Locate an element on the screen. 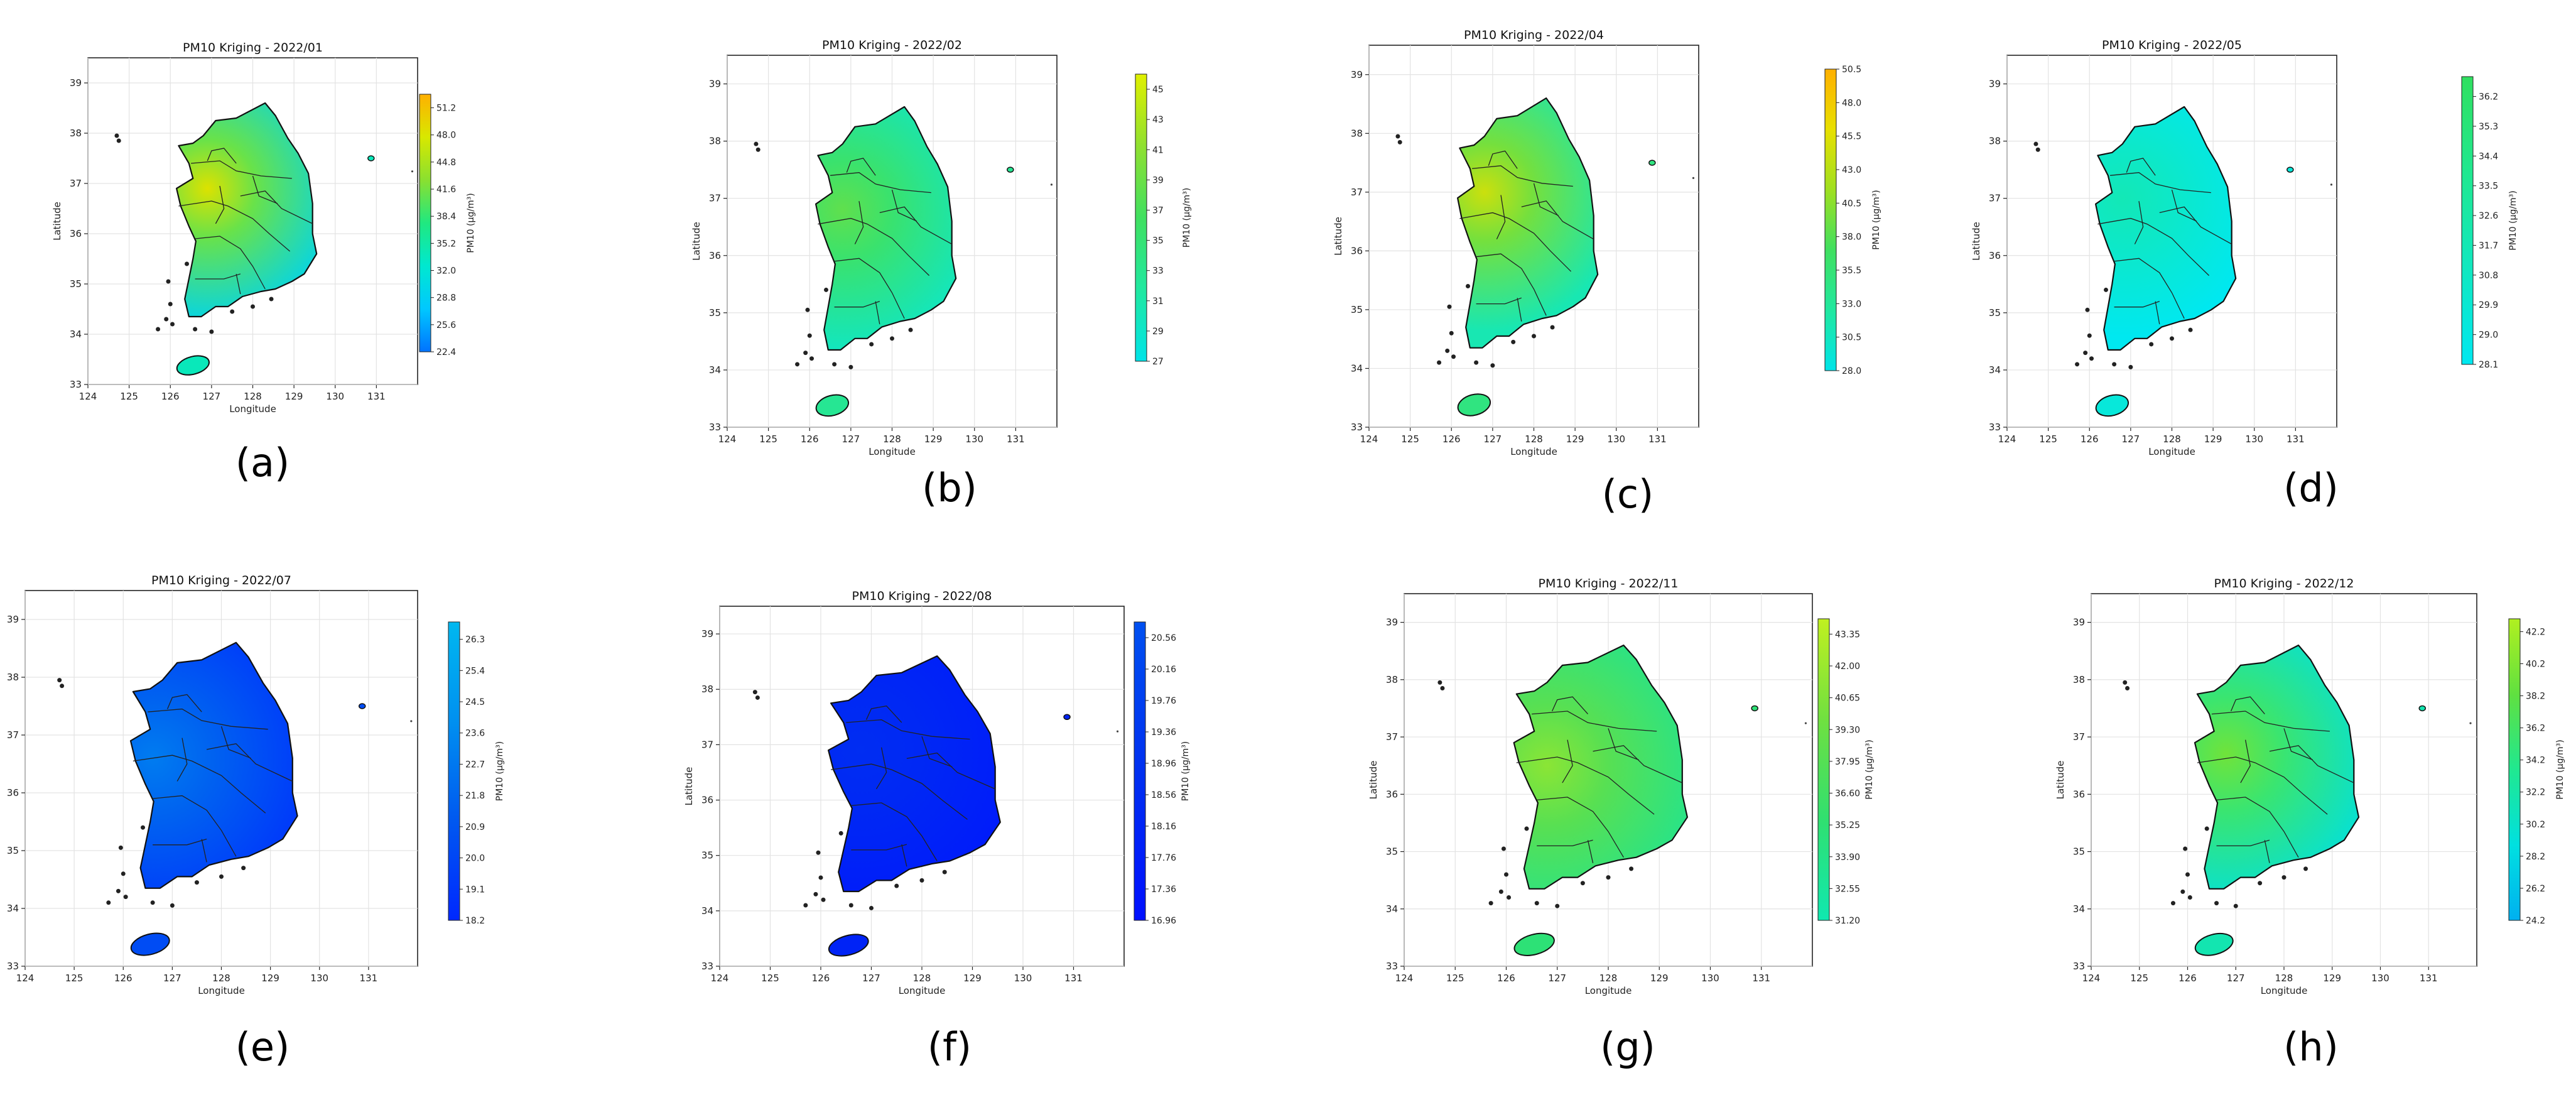  colorbar-tick-label: 31.20 is located at coordinates (1848, 921).